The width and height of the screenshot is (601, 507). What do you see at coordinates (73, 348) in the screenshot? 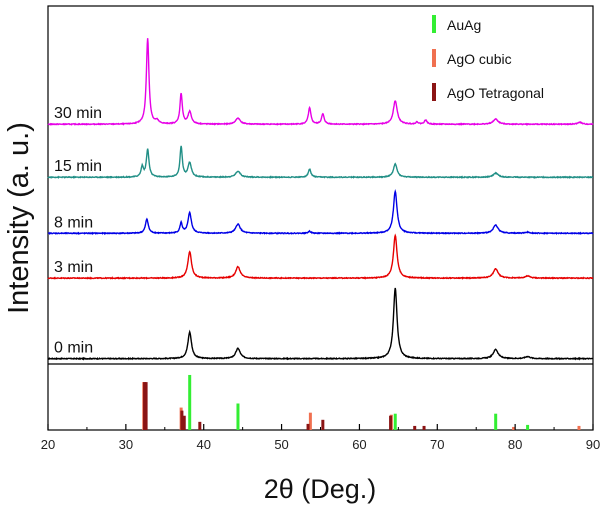
I see `series-label-0-min: 0 min` at bounding box center [73, 348].